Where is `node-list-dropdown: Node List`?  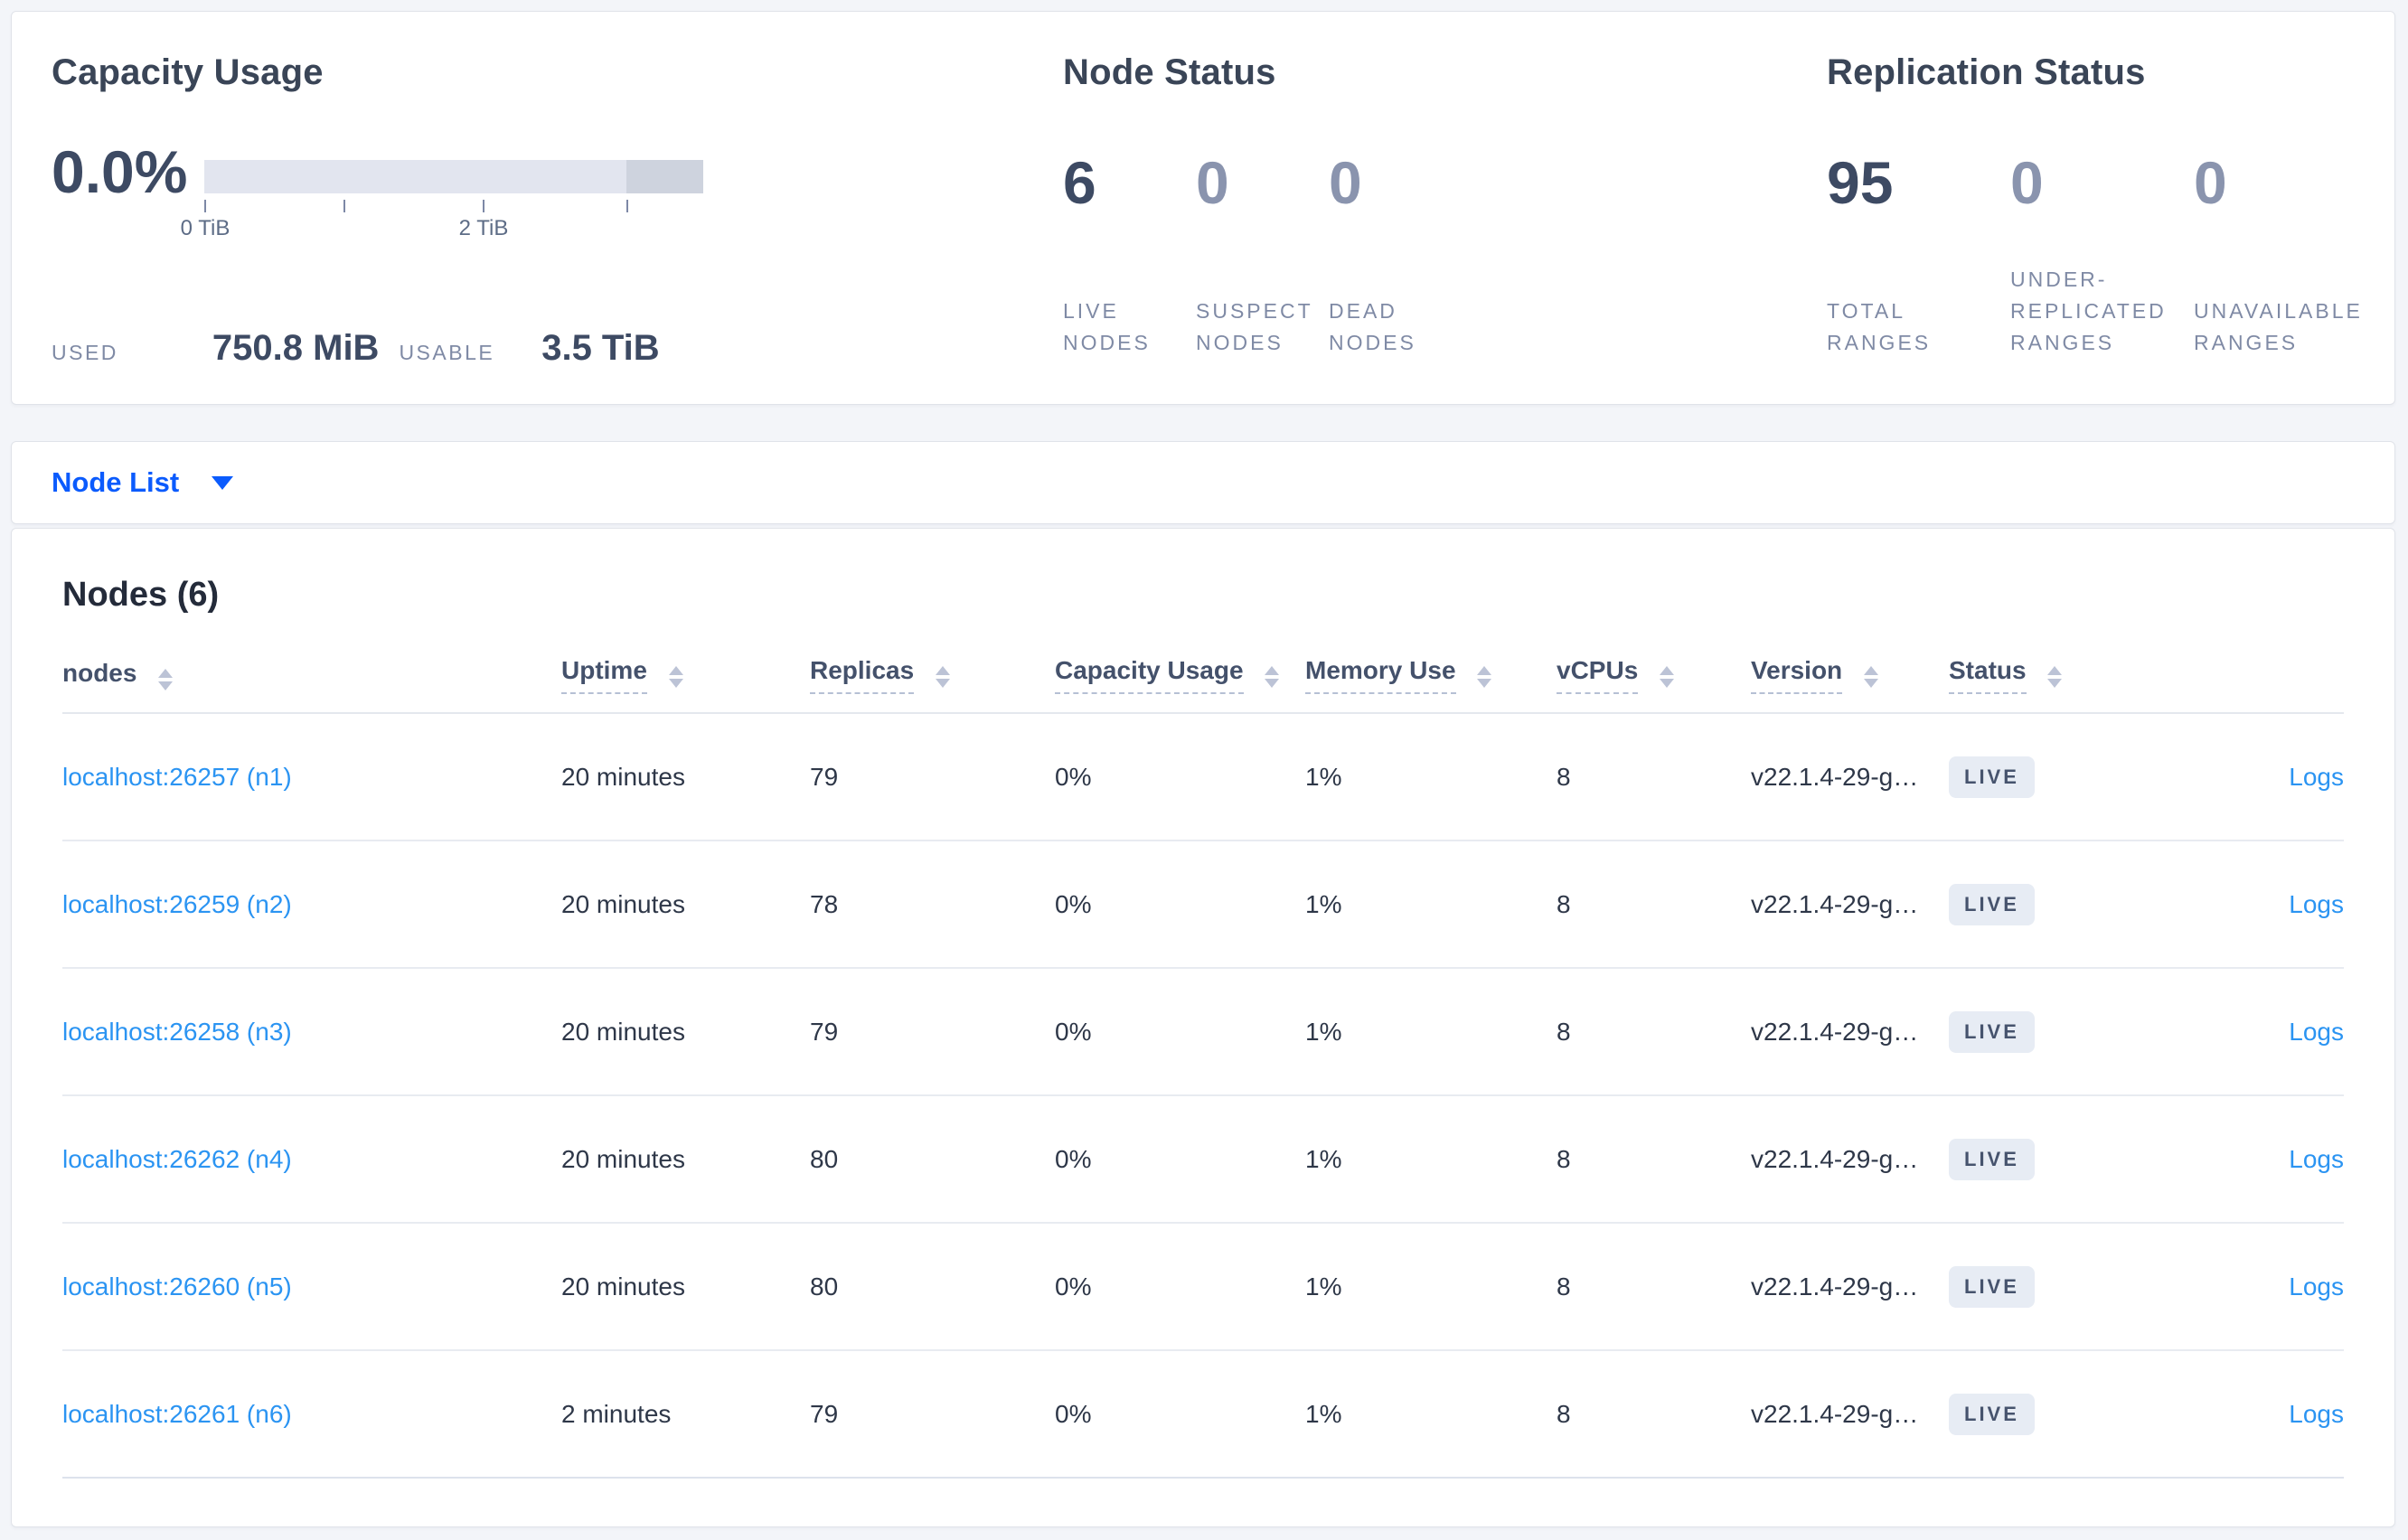
node-list-dropdown: Node List is located at coordinates (1203, 482).